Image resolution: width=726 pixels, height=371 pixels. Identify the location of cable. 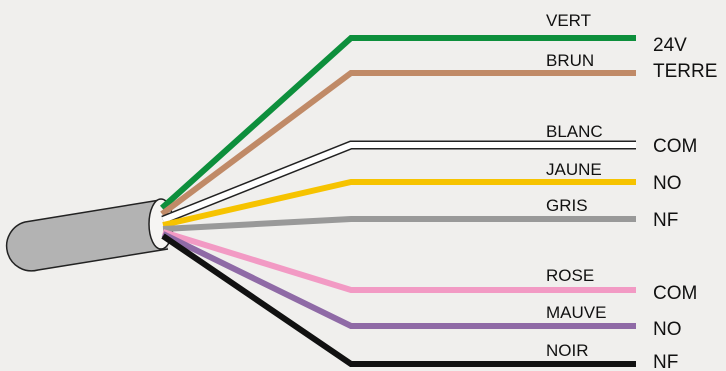
(89, 235).